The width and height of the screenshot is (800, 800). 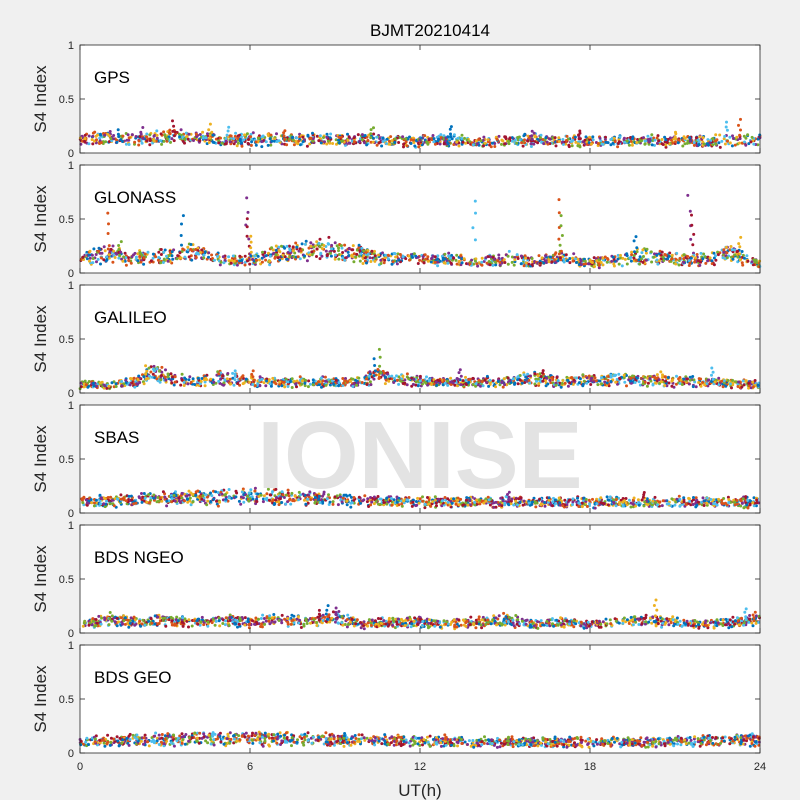 What do you see at coordinates (112, 77) in the screenshot?
I see `panel-label: GPS` at bounding box center [112, 77].